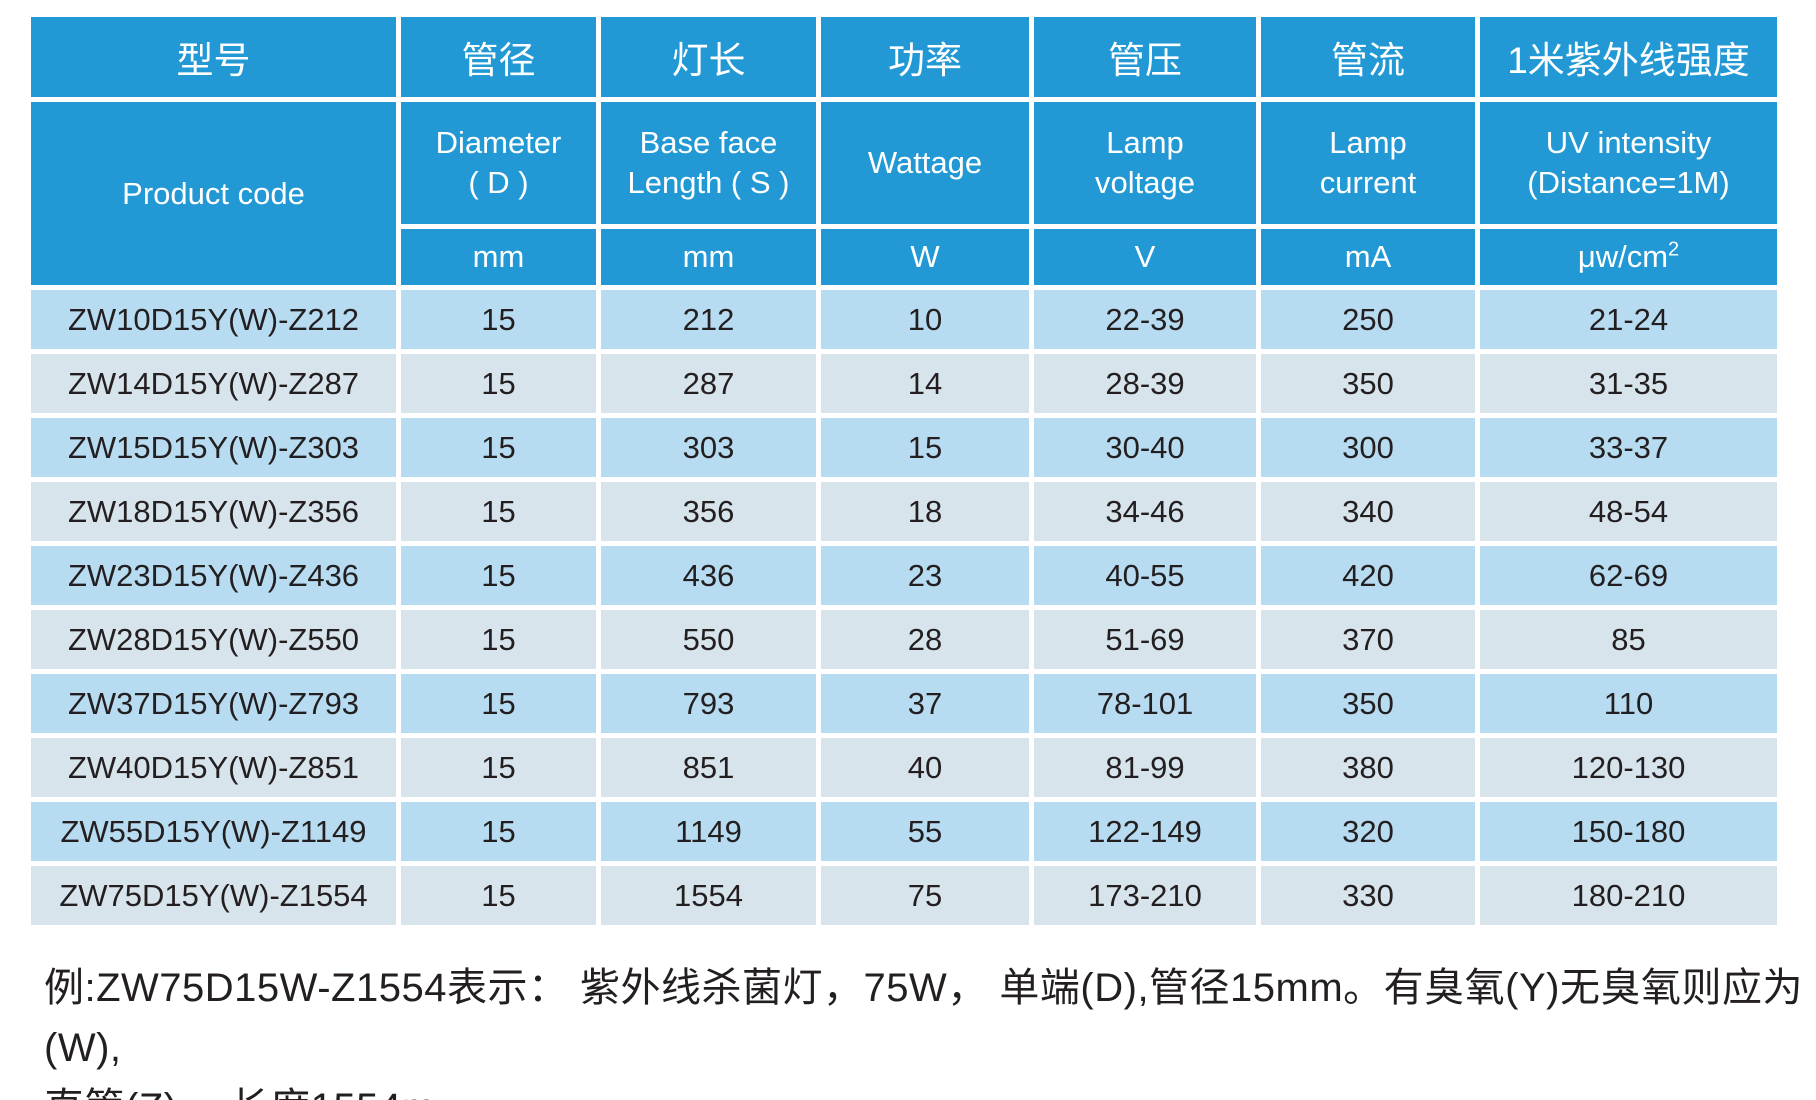 The width and height of the screenshot is (1816, 1100). I want to click on col-header-length-cn: 灯长, so click(708, 57).